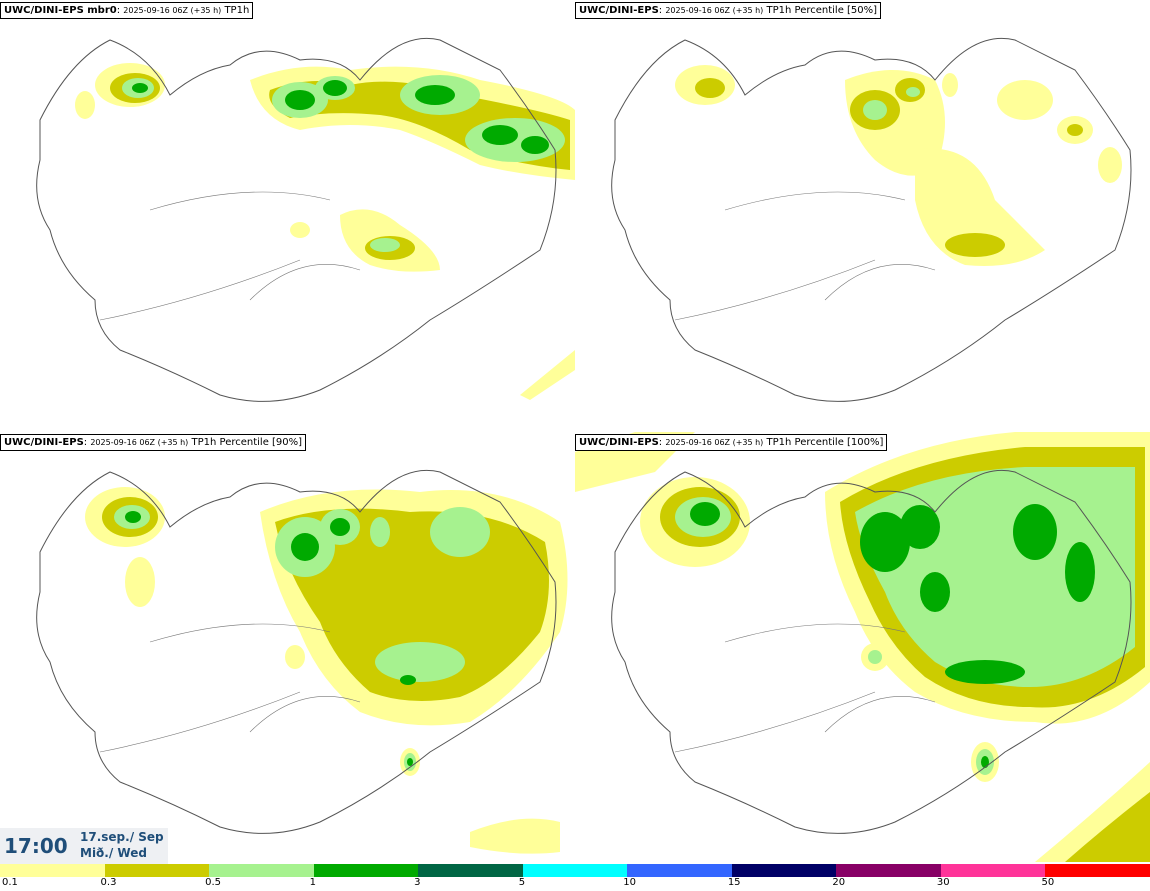  I want to click on colorbar-tick-label: 10, so click(629, 882).